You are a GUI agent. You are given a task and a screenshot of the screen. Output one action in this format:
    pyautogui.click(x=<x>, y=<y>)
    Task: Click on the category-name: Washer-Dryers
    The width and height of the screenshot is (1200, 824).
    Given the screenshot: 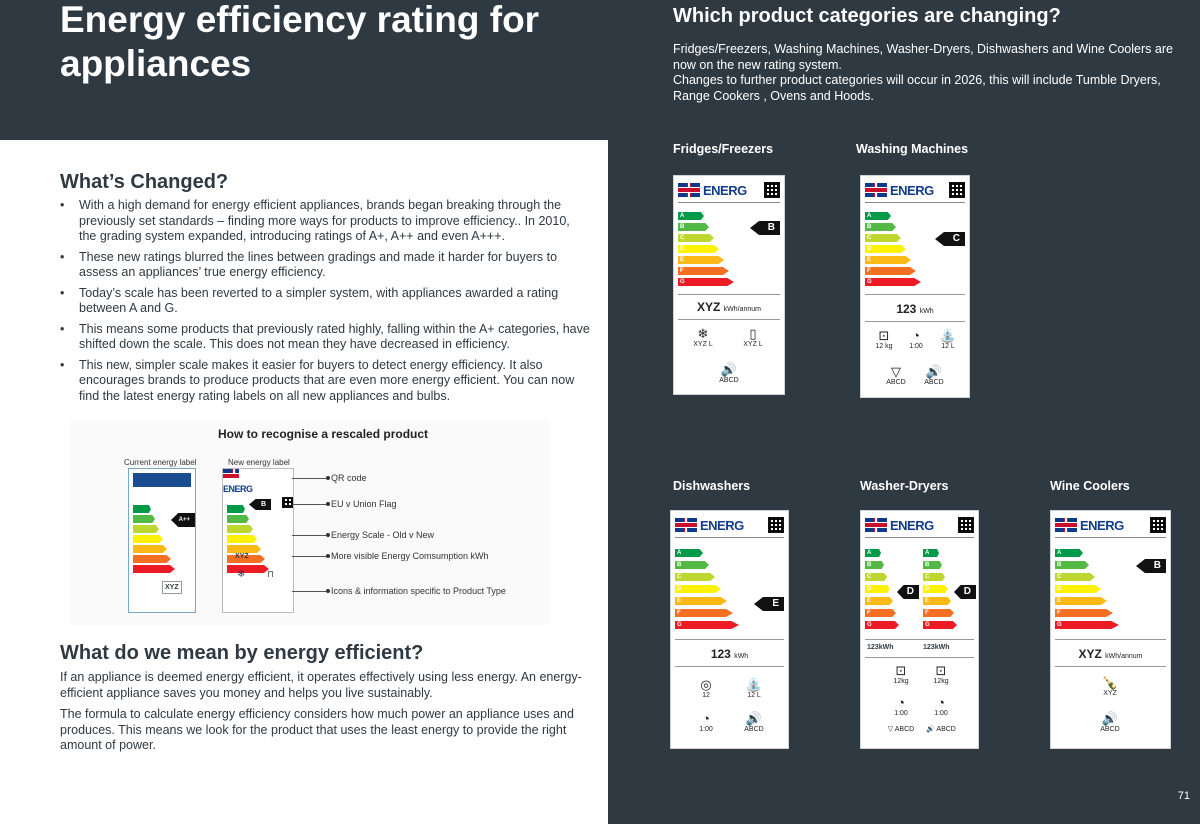 What is the action you would take?
    pyautogui.click(x=904, y=486)
    